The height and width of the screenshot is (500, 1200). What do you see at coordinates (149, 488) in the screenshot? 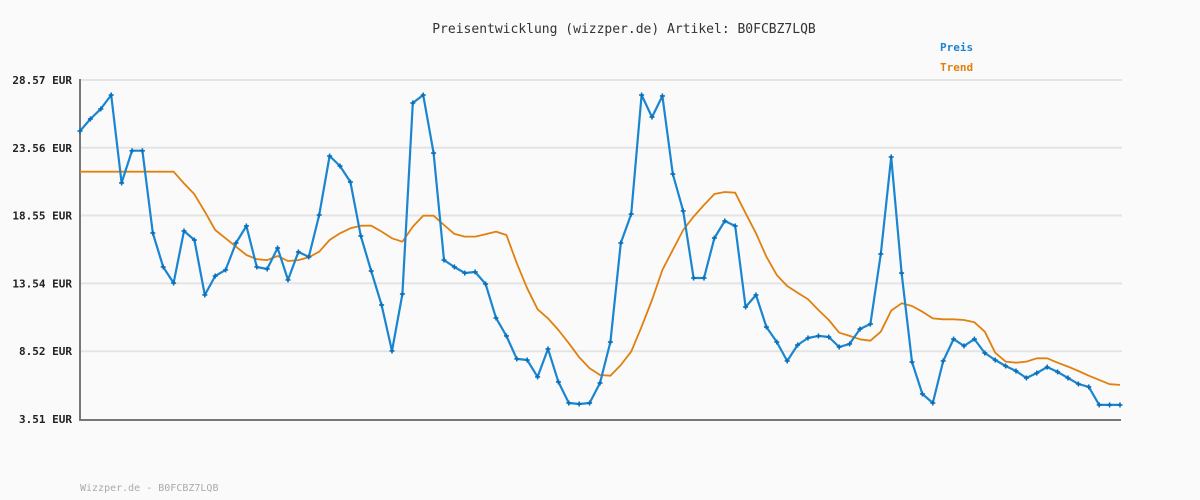
I see `footer-text: Wizzper.de - B0FCBZ7LQB` at bounding box center [149, 488].